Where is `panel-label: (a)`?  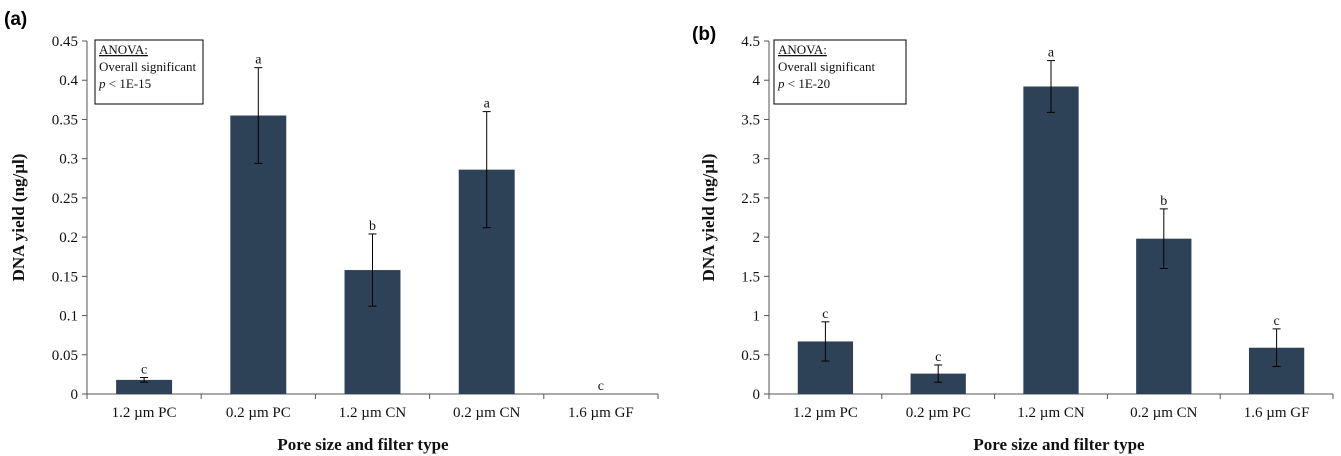 panel-label: (a) is located at coordinates (15, 19).